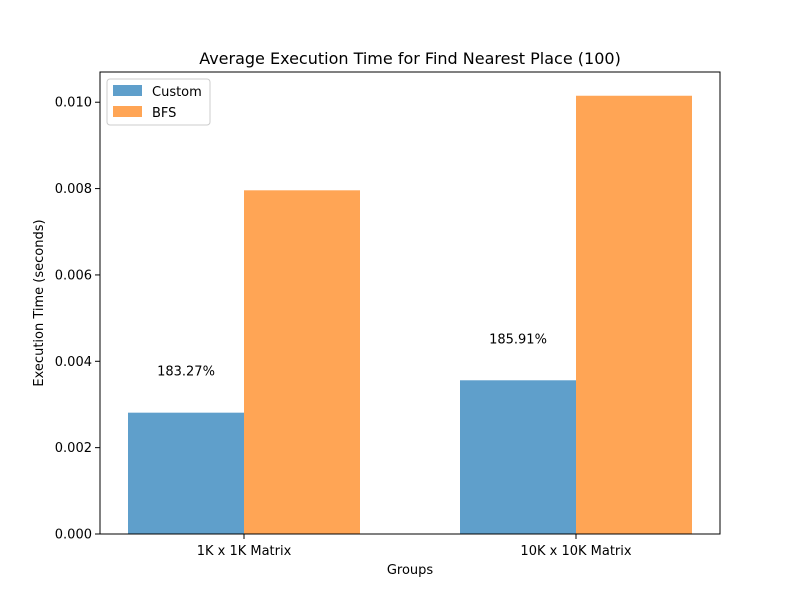  Describe the element at coordinates (414, 546) in the screenshot. I see `x-axis: 1K x 1K Matrix 10K x 10K Matrix` at that location.